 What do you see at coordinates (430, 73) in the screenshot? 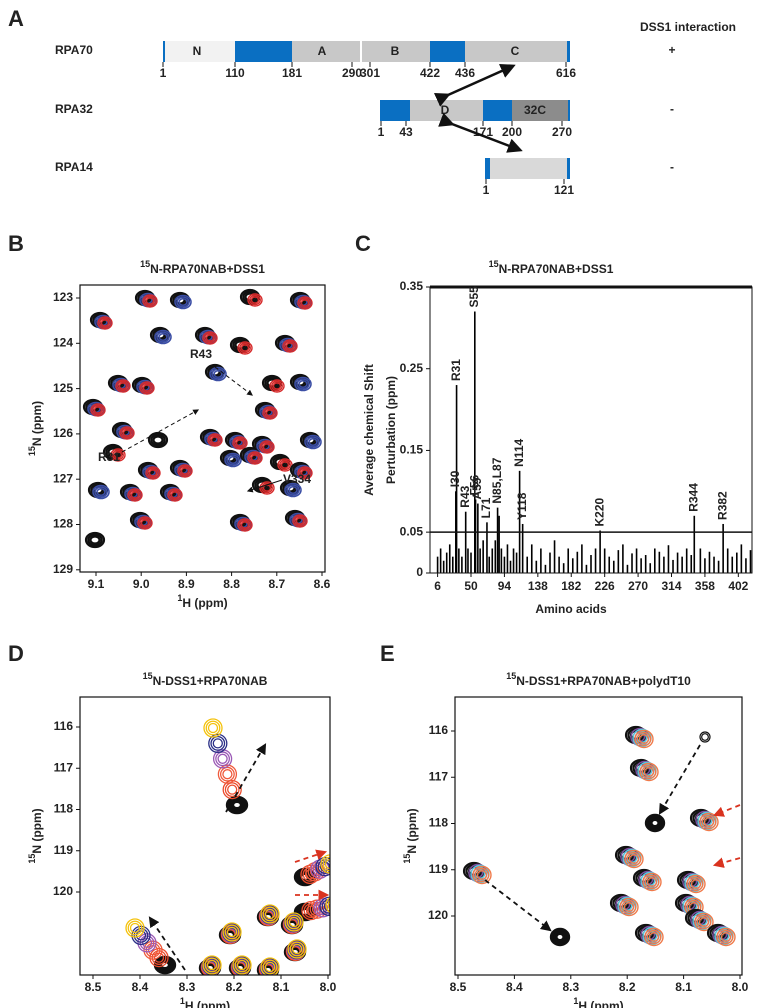
I see `boundary-label: 422` at bounding box center [430, 73].